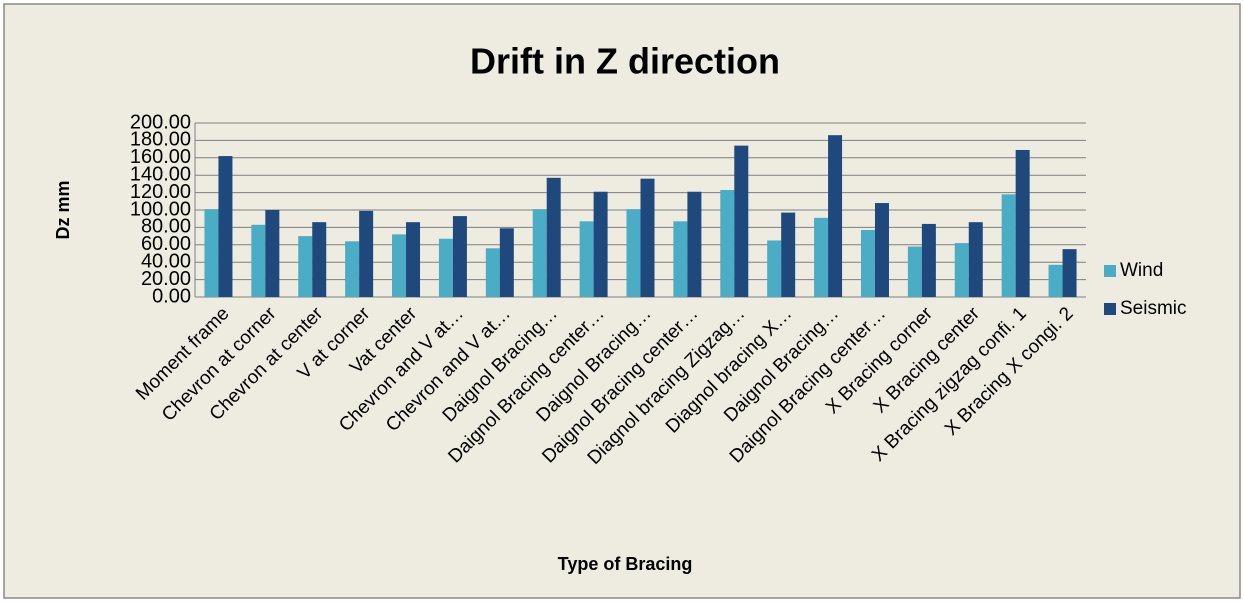 The height and width of the screenshot is (602, 1244). Describe the element at coordinates (166, 227) in the screenshot. I see `y-tick-label: 80.00` at that location.